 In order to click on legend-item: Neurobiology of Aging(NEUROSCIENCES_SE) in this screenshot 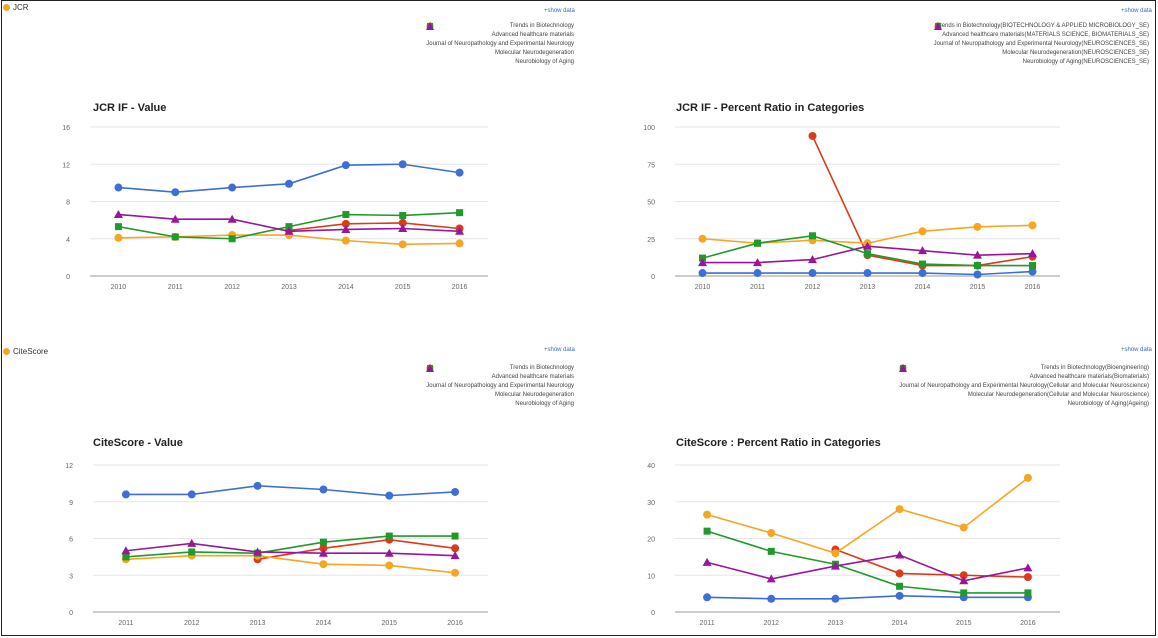, I will do `click(1041, 44)`.